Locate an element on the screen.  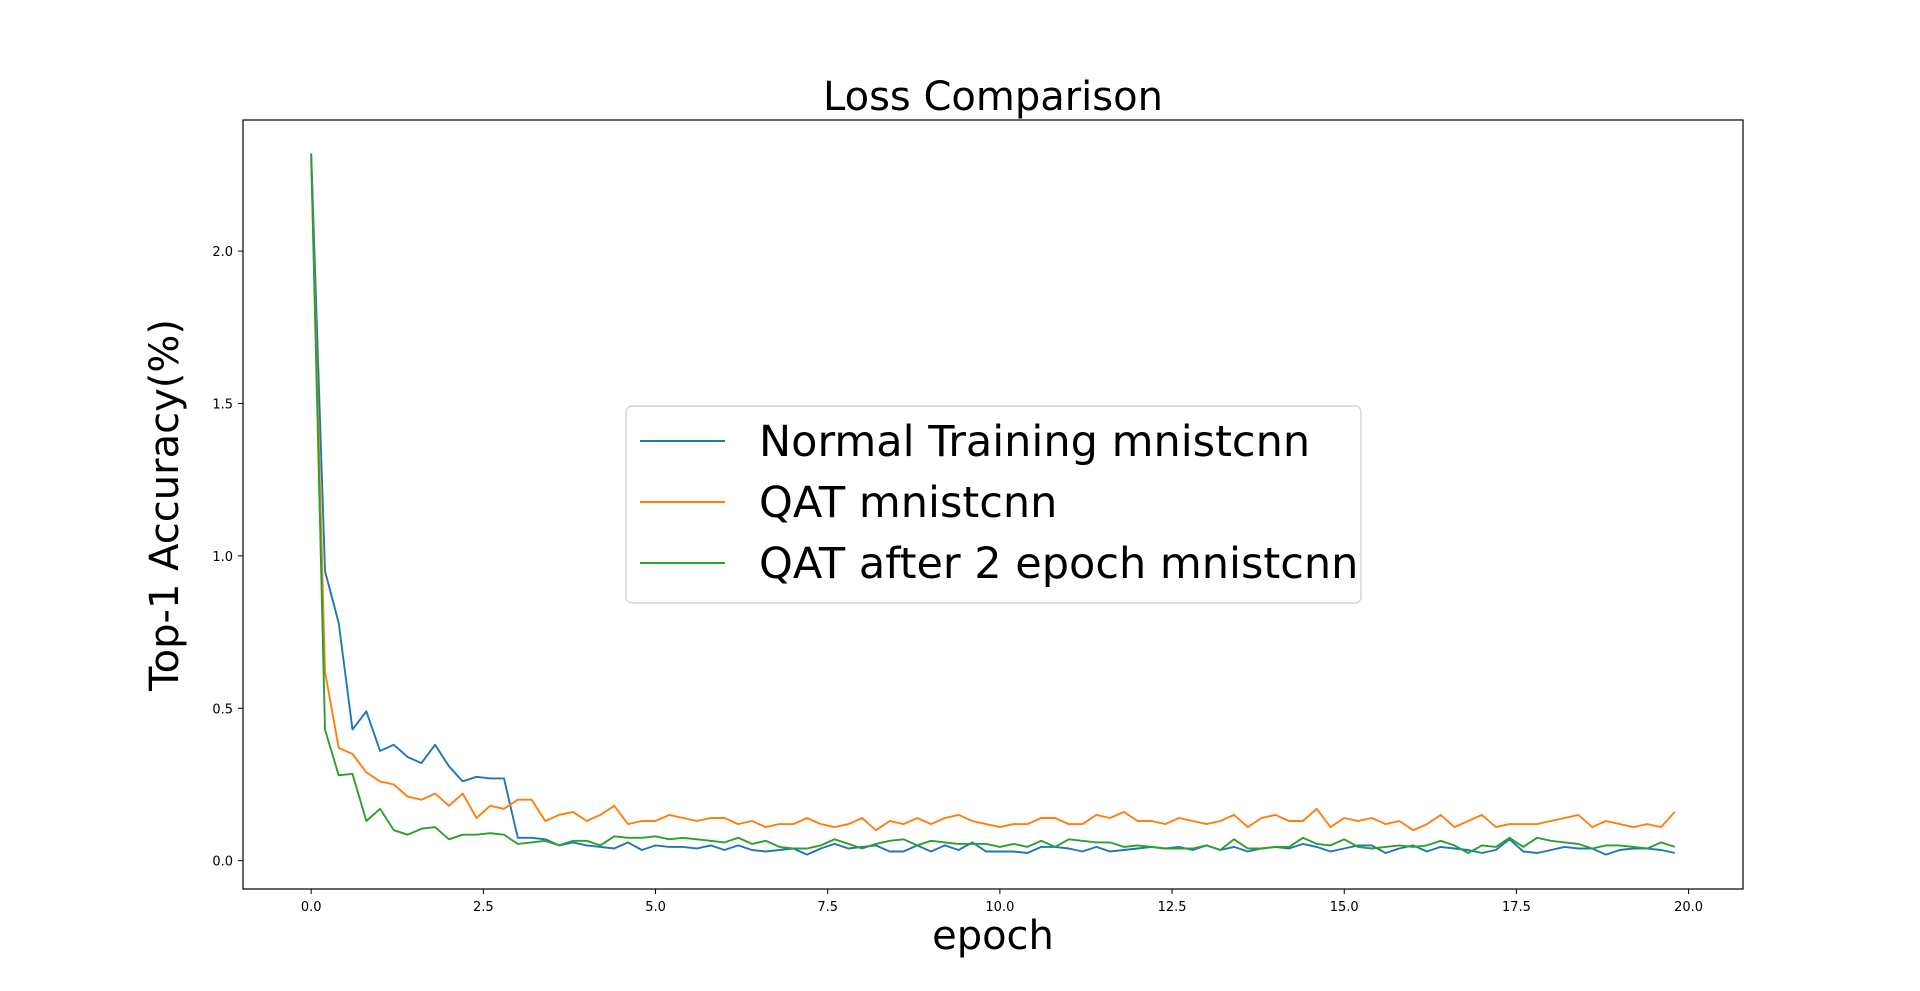
legend-box is located at coordinates (993, 504).